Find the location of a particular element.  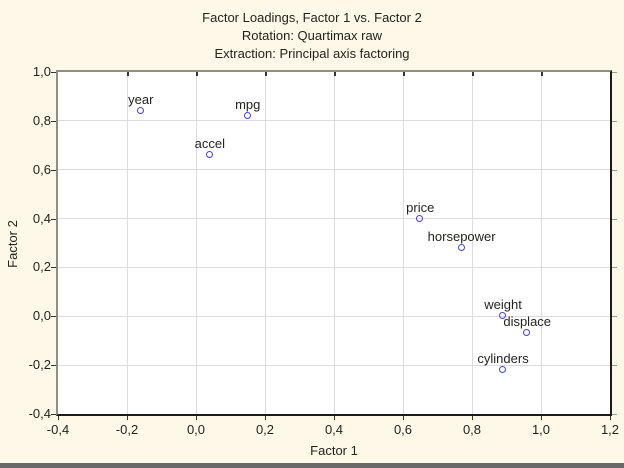

y-tick-label: 0,2 is located at coordinates (41, 267).